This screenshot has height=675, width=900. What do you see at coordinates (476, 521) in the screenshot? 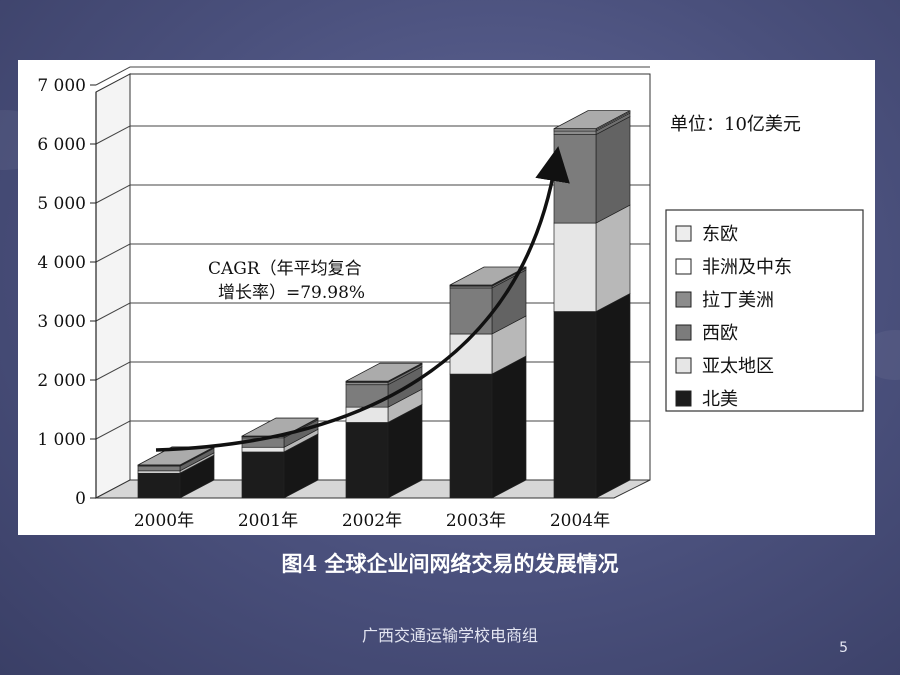
I see `x-tick-label: 2003年` at bounding box center [476, 521].